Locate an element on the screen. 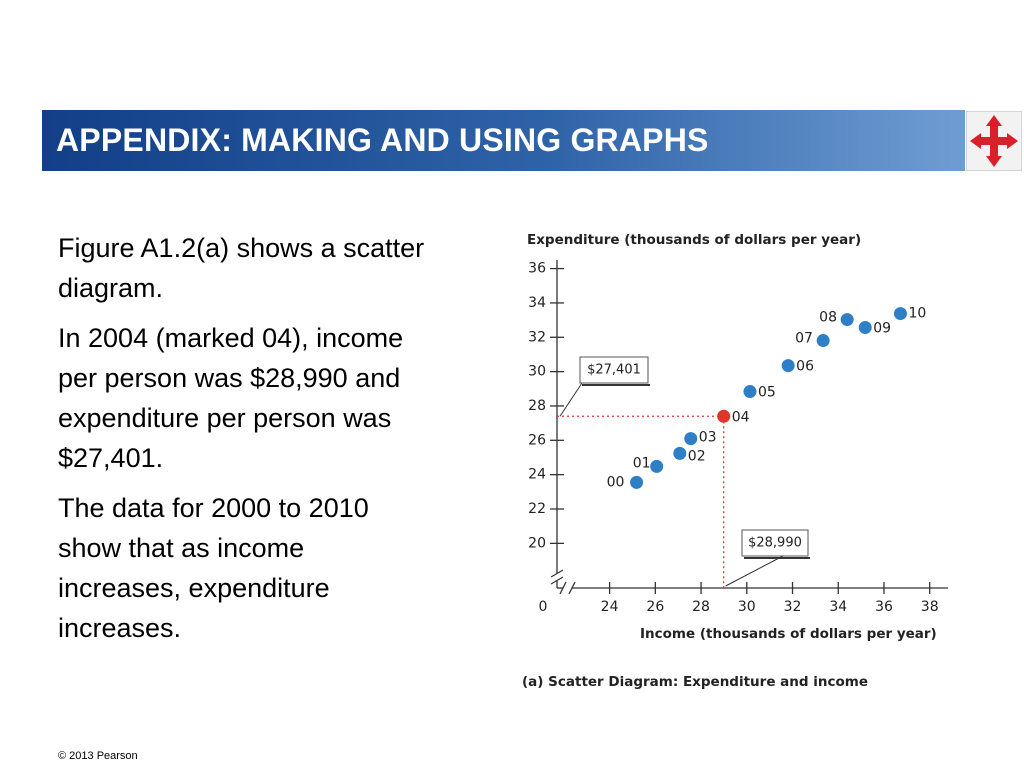 This screenshot has height=768, width=1024. callout-label: $28,990 is located at coordinates (775, 543).